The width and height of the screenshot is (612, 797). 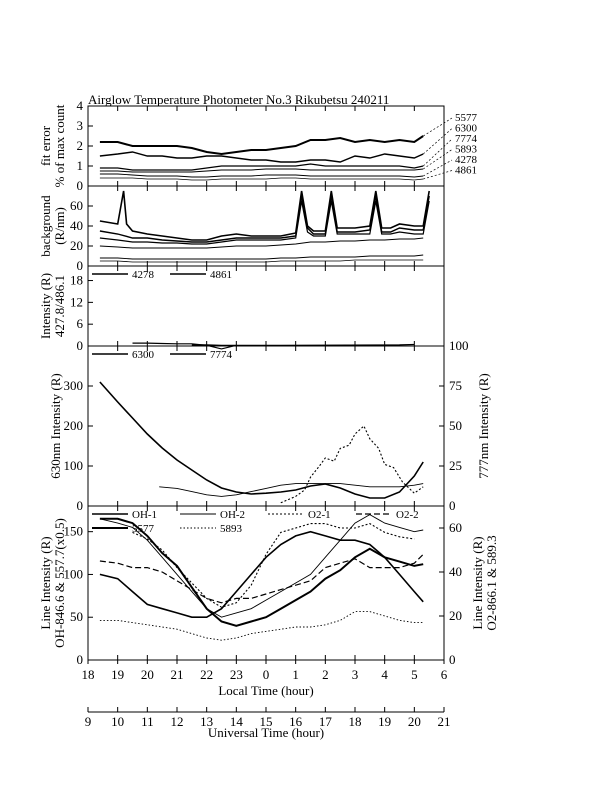 What do you see at coordinates (88, 674) in the screenshot?
I see `local-tick-label: 18` at bounding box center [88, 674].